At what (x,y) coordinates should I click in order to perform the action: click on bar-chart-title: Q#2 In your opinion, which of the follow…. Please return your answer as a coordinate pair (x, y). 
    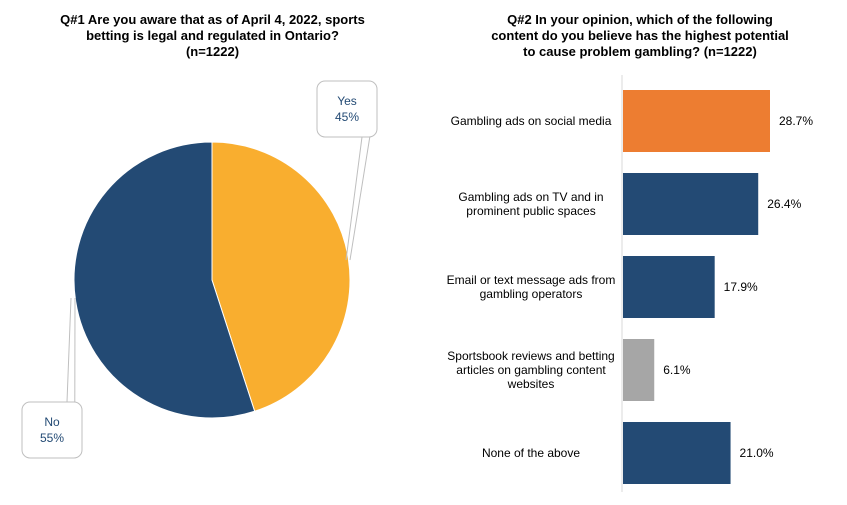
    Looking at the image, I should click on (640, 35).